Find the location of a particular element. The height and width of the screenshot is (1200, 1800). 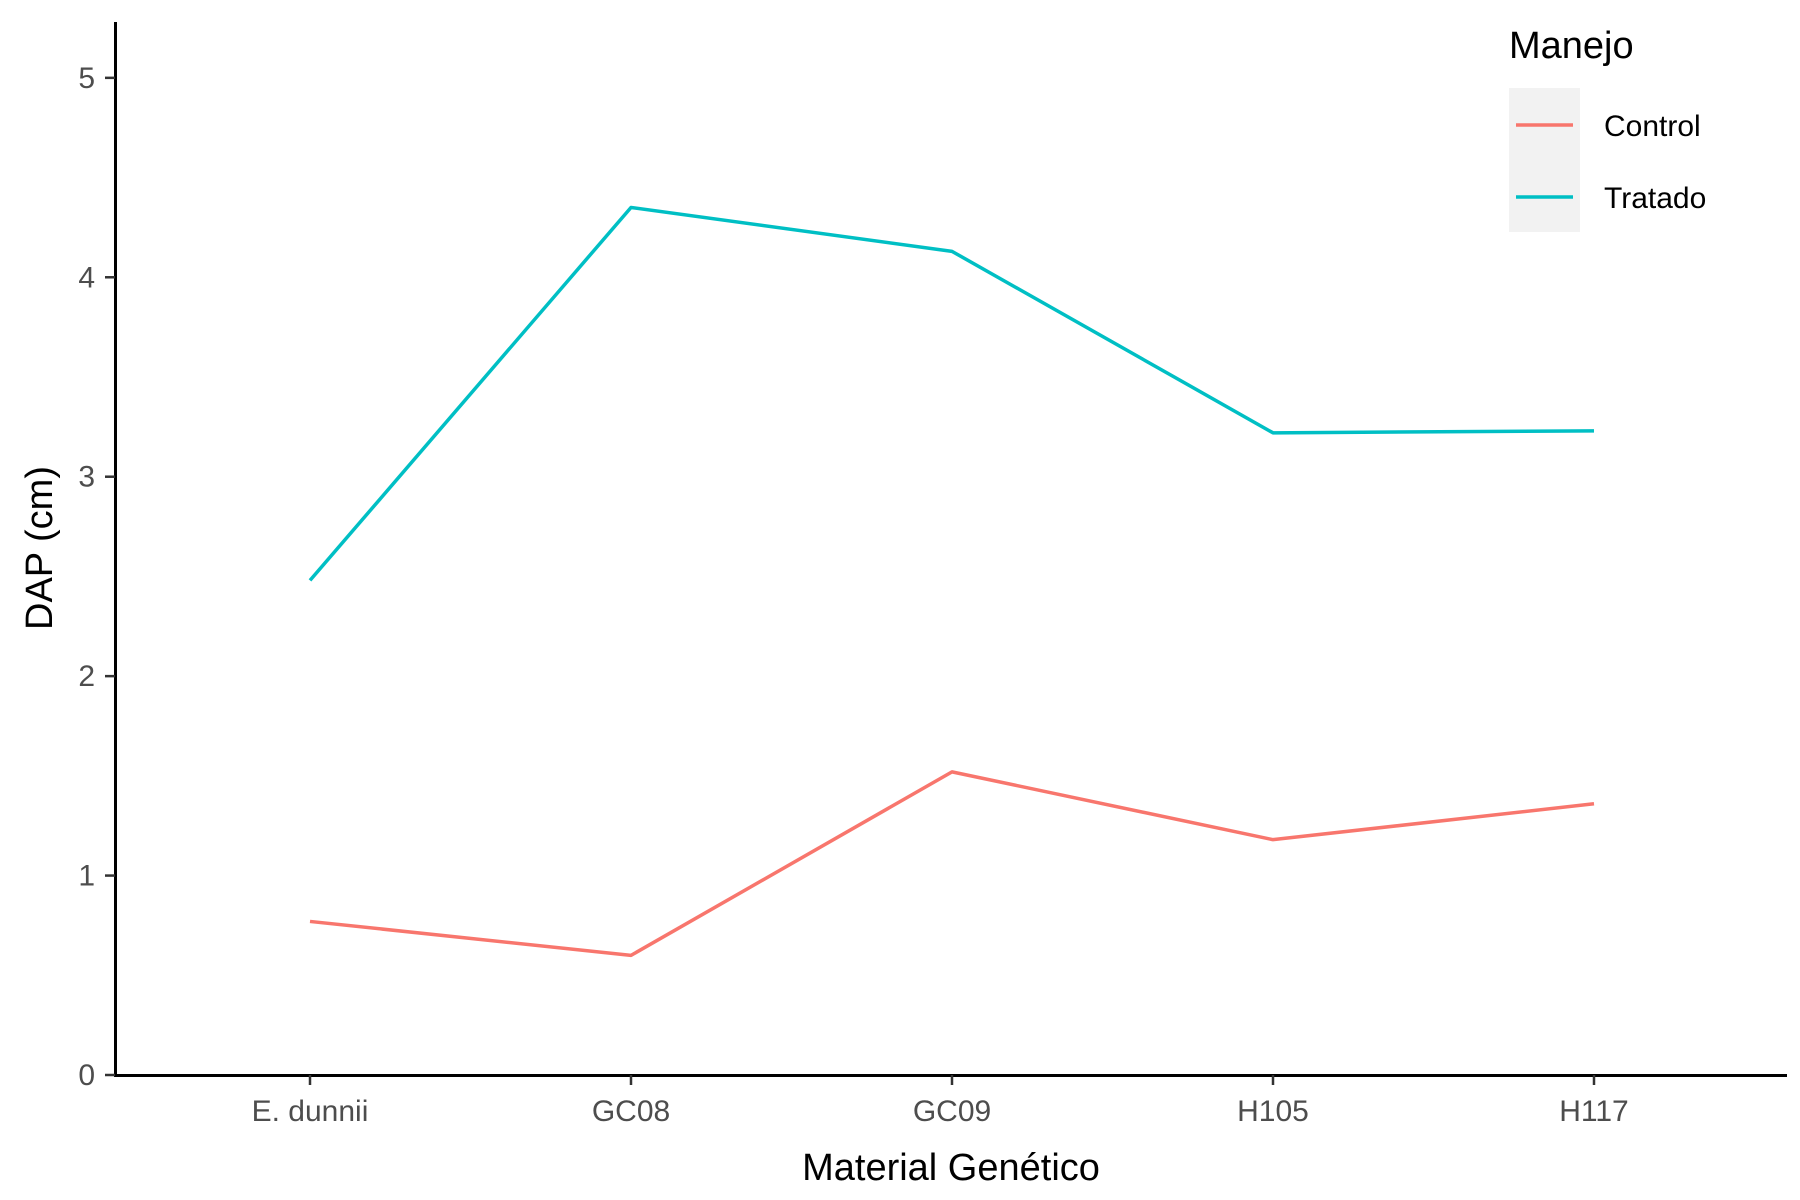

y-axis-ticks: 0 1 2 3 4 5 is located at coordinates (96, 577).